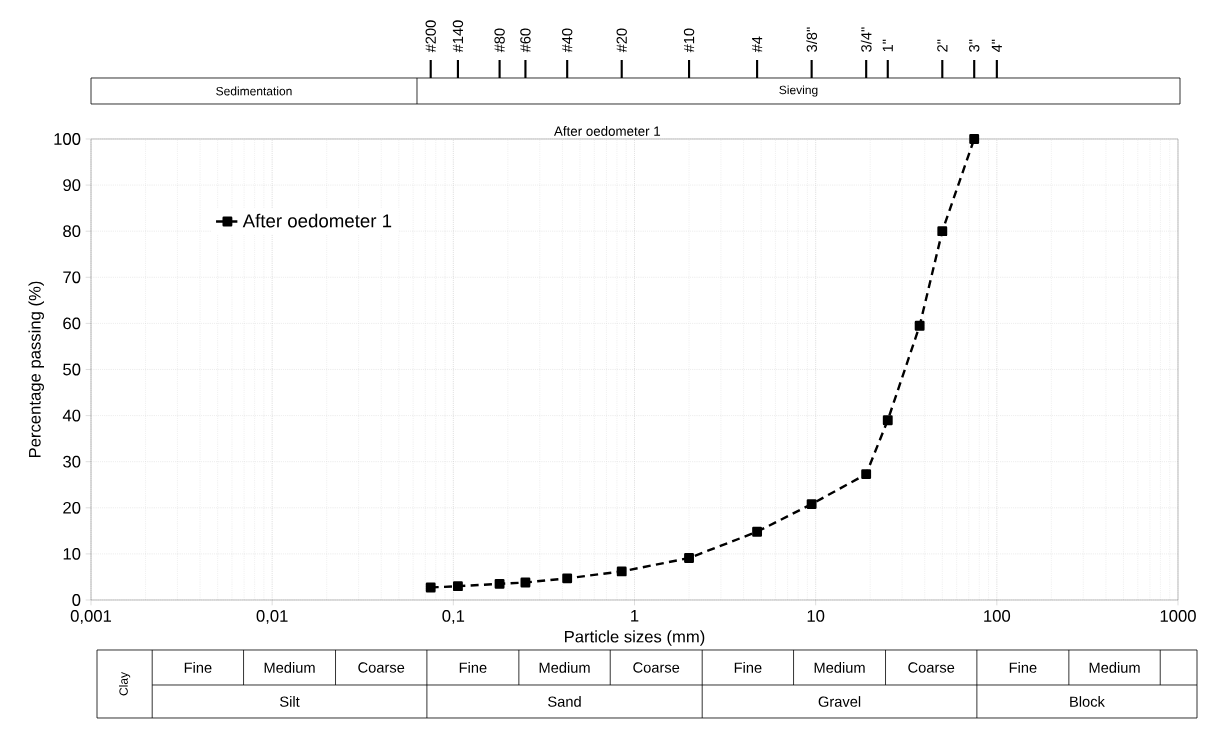 This screenshot has width=1212, height=734. Describe the element at coordinates (942, 45) in the screenshot. I see `annotation: 2"` at that location.